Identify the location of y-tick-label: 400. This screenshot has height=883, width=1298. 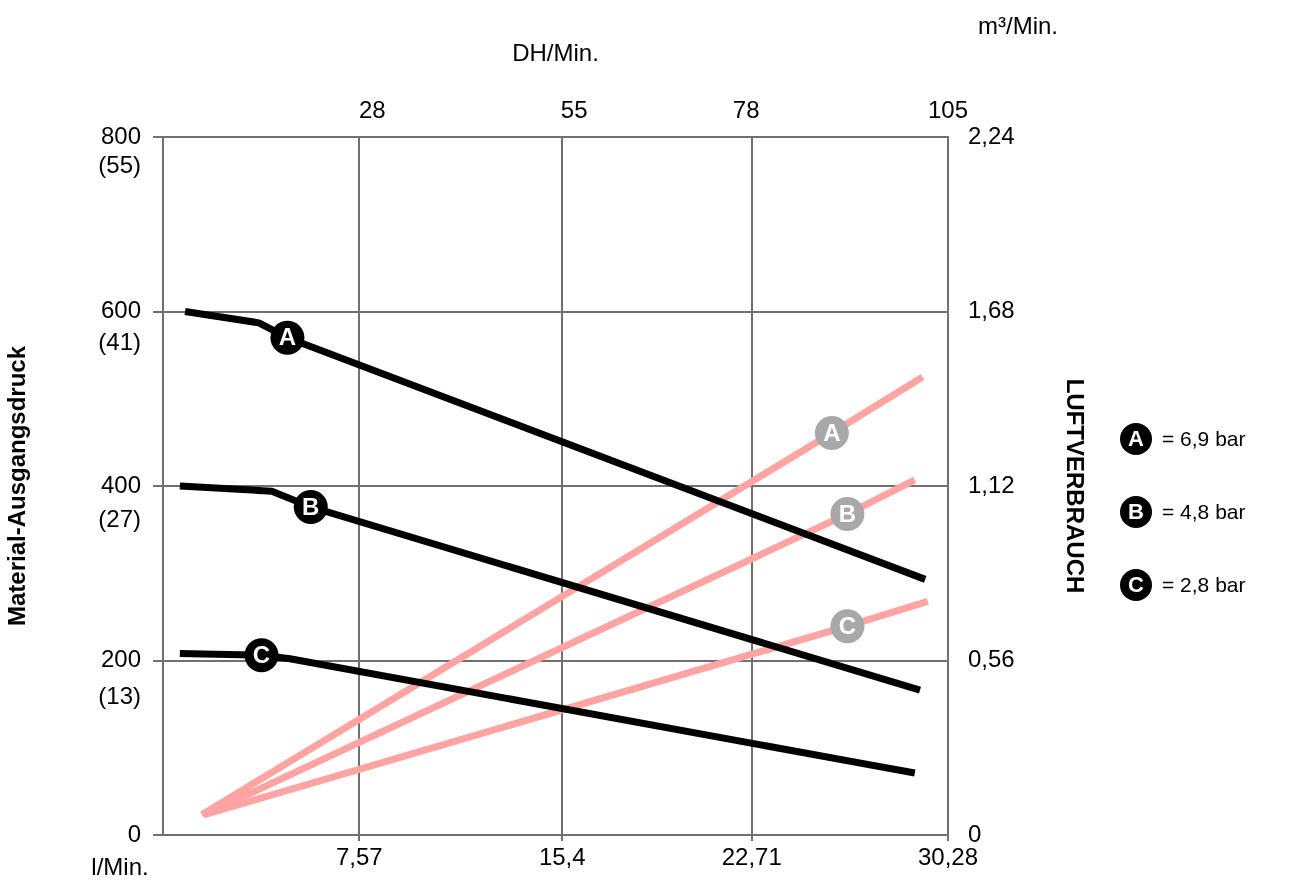
(120, 484).